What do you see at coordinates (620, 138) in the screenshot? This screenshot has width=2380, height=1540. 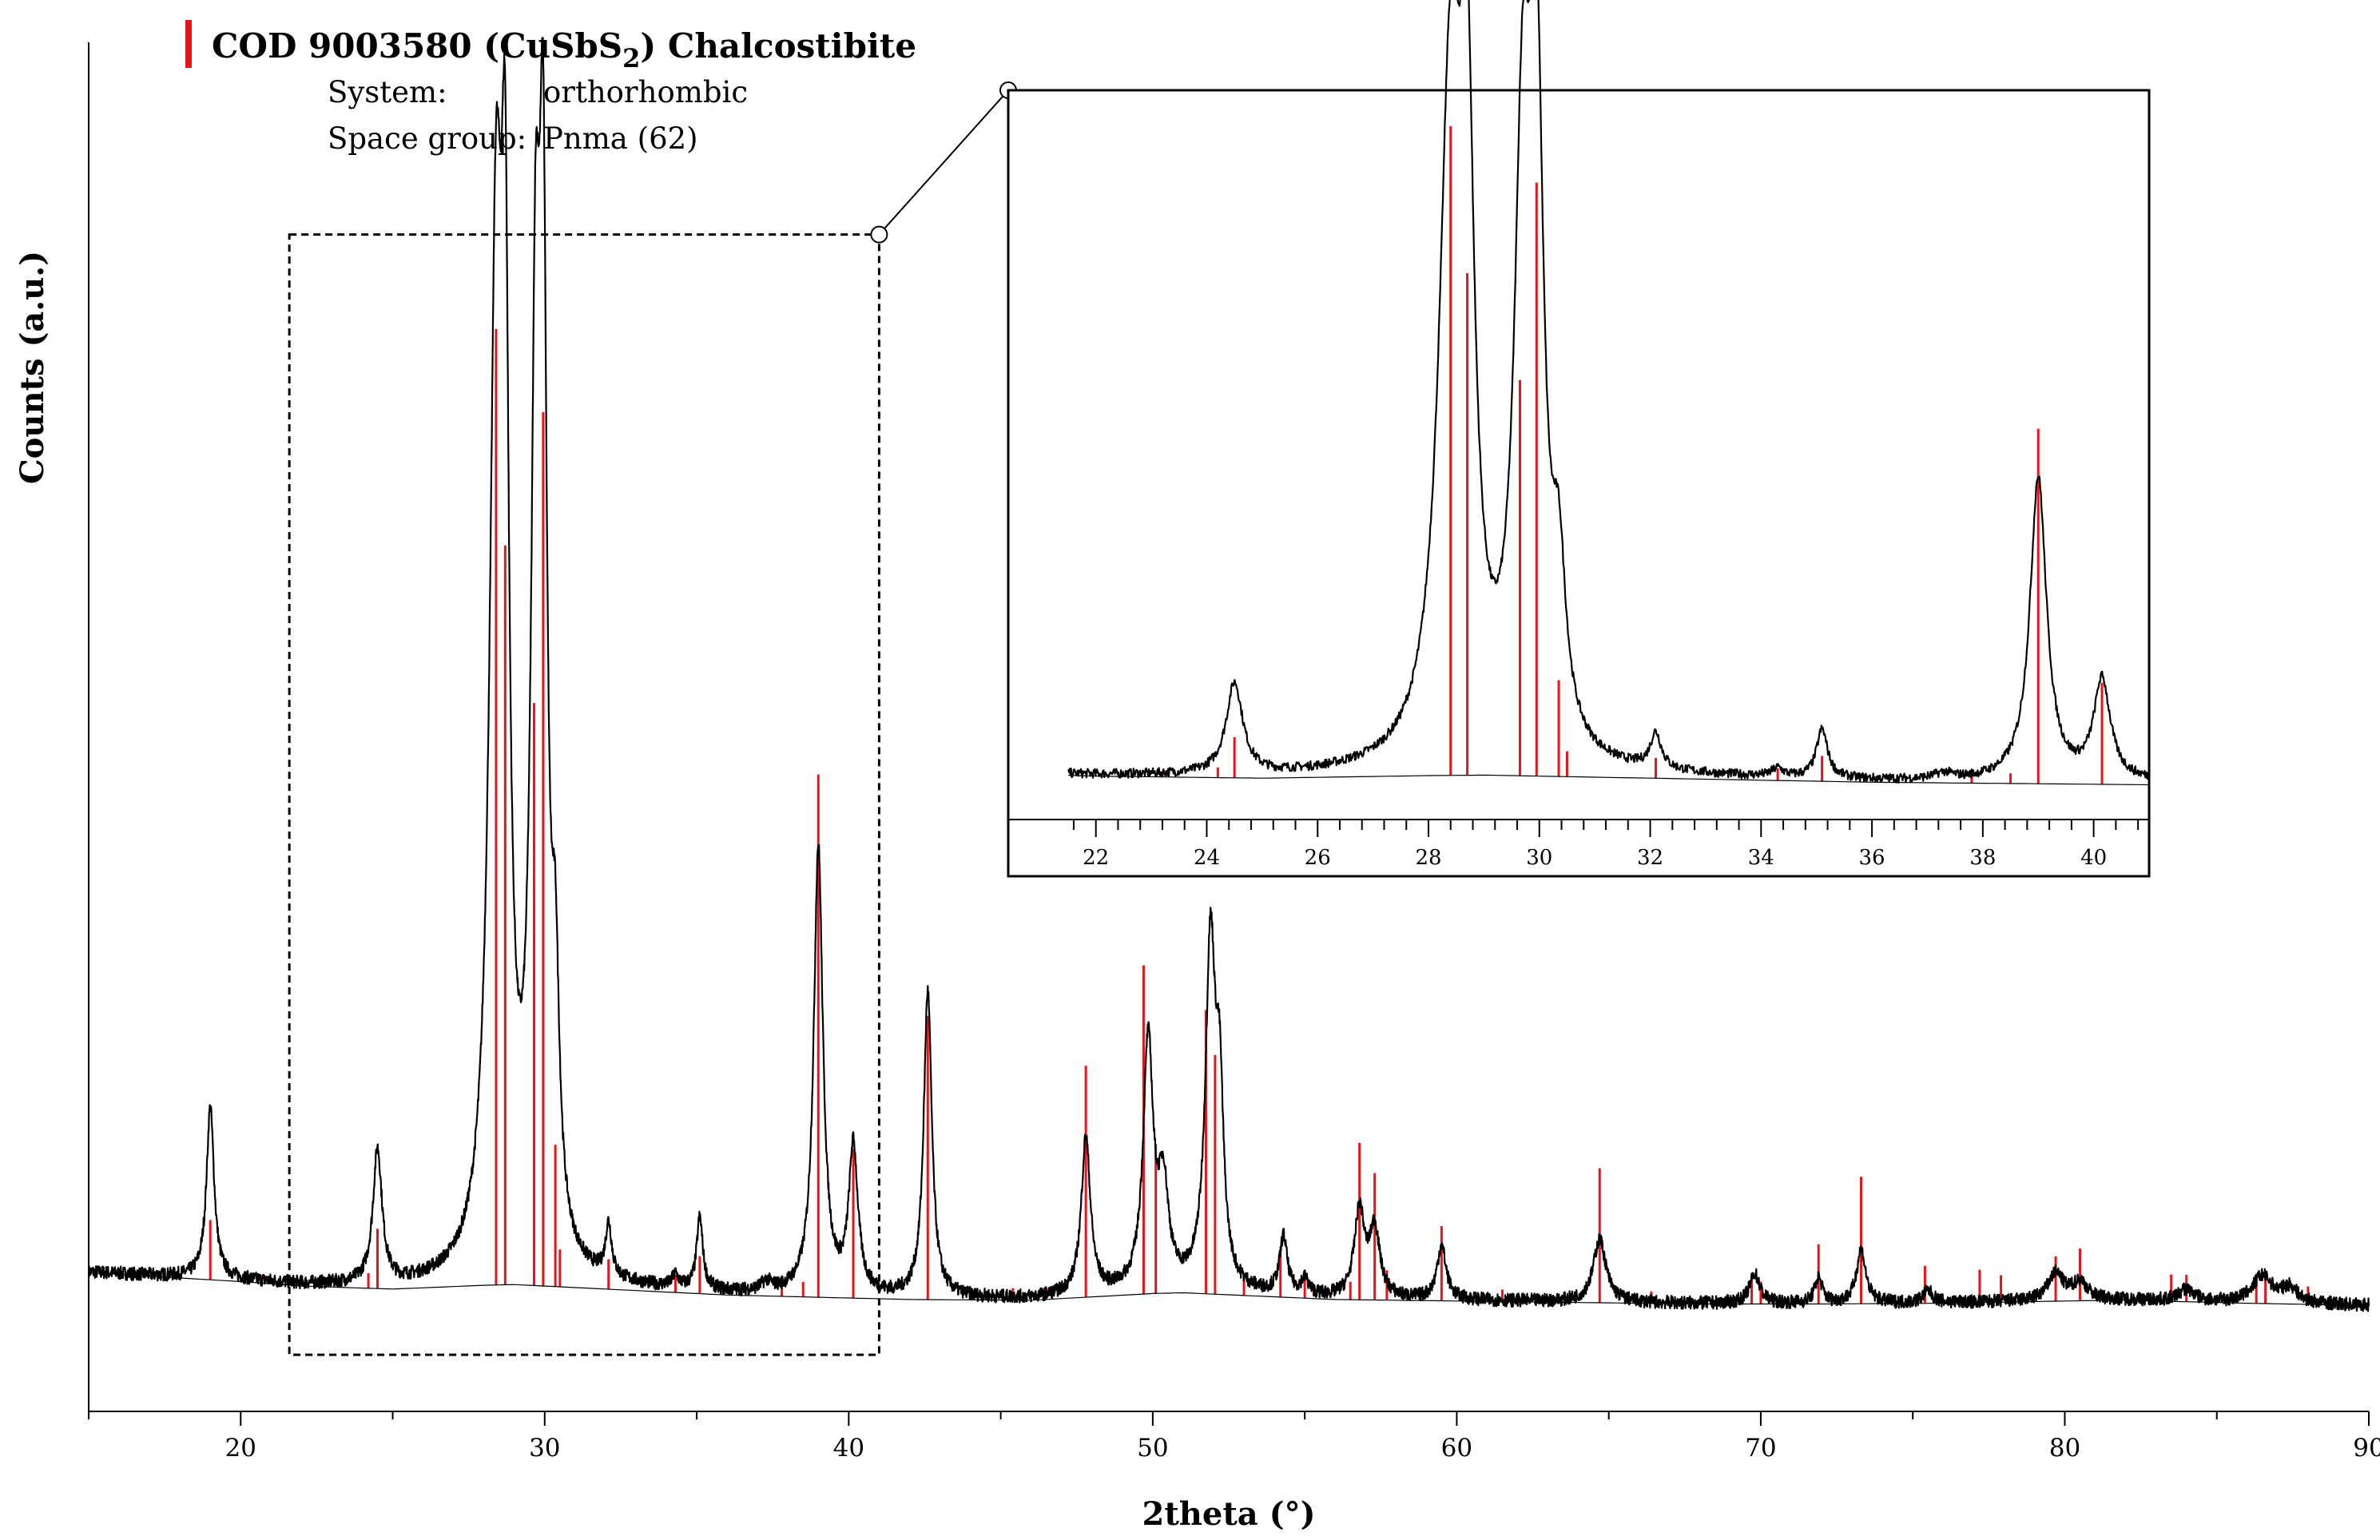 I see `legend-space-group-value: Pnma (62)` at bounding box center [620, 138].